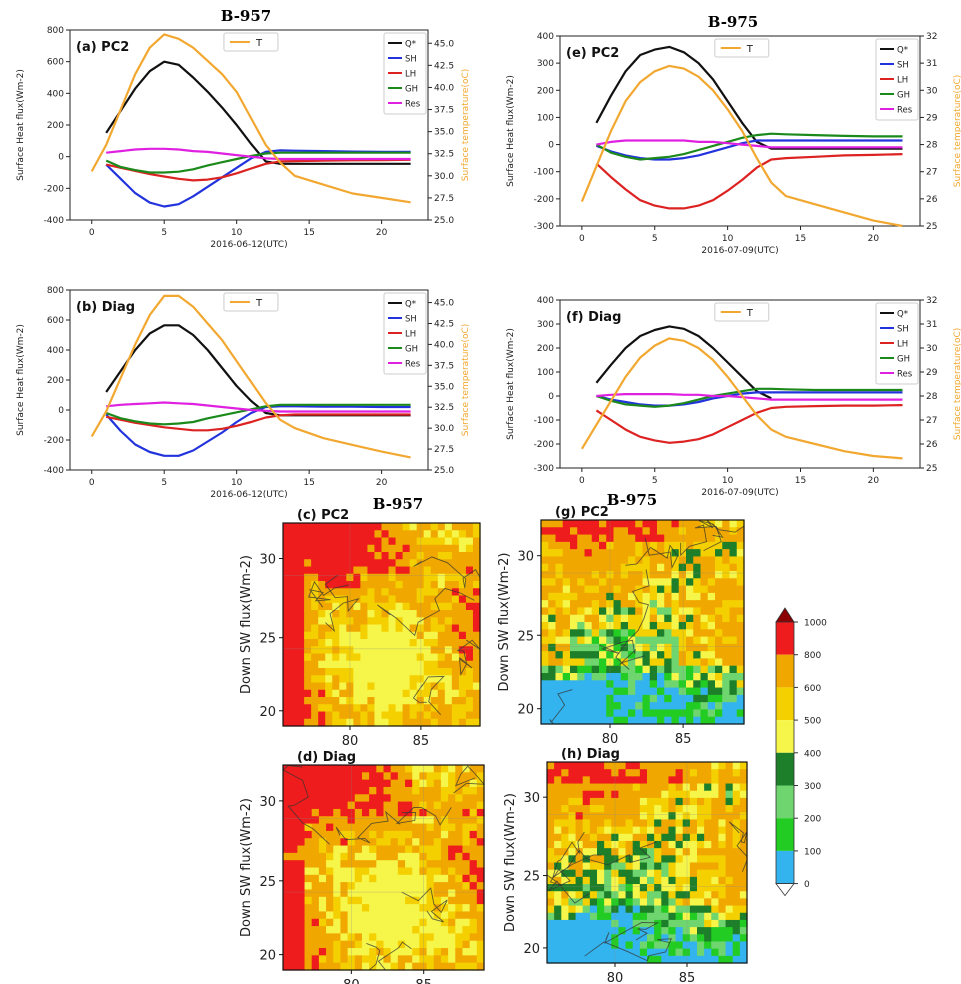  I want to click on legend-label: SH, so click(903, 66).